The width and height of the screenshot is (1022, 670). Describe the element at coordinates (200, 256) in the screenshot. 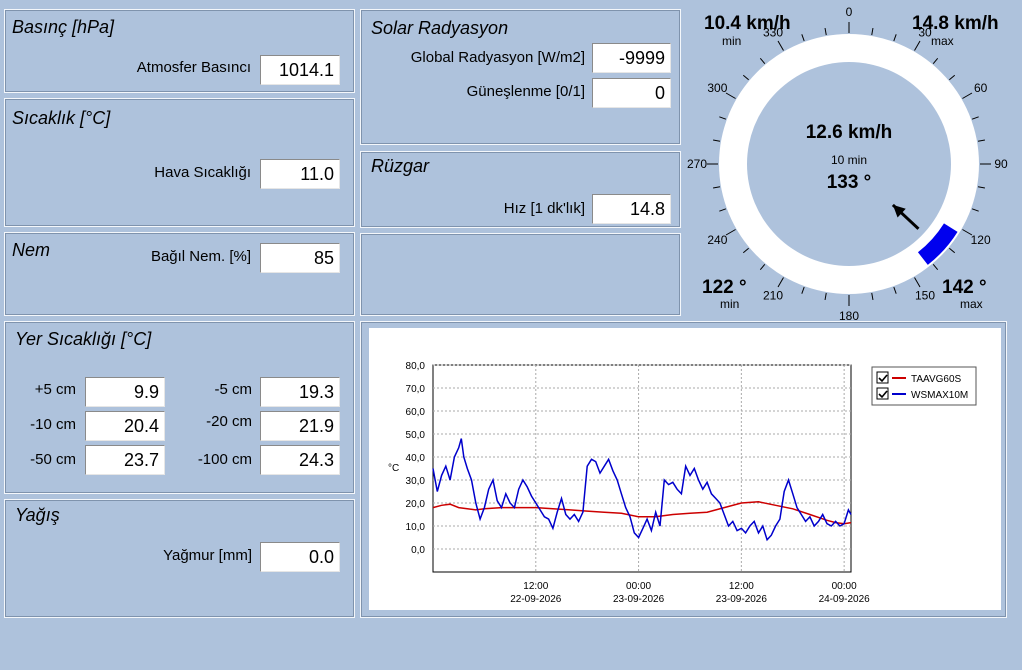

I see `humidity-label: Bağıl Nem. [%]` at that location.